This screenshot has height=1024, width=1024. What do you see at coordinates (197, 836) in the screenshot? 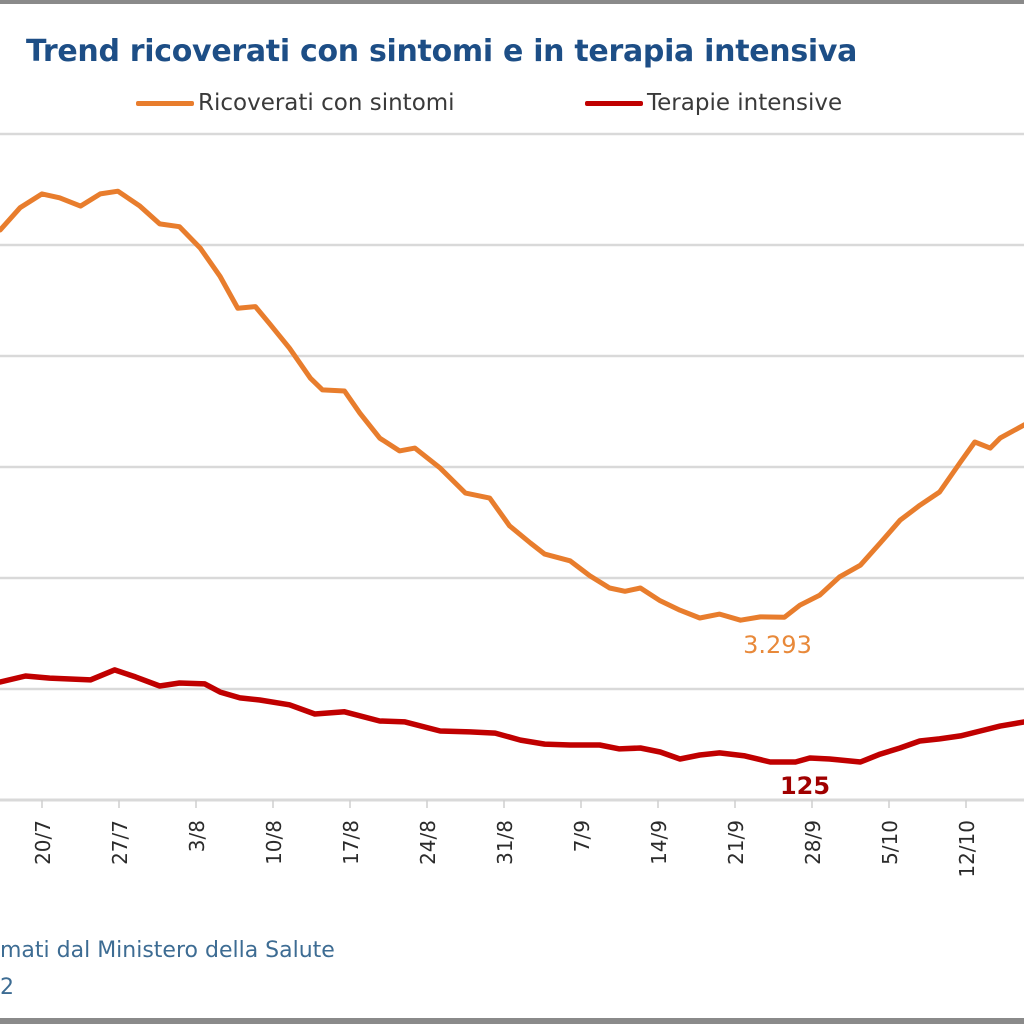
I see `x-tick-label: 3/8` at bounding box center [197, 836].